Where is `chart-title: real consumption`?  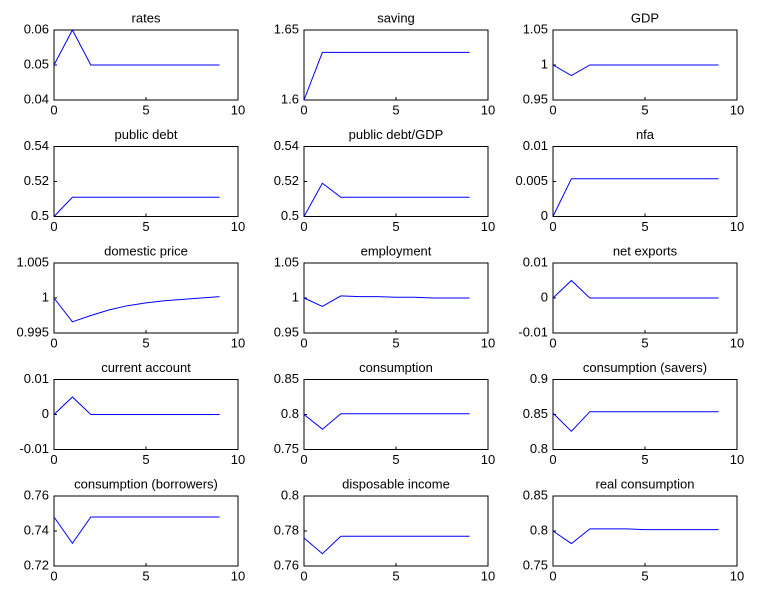
chart-title: real consumption is located at coordinates (645, 483).